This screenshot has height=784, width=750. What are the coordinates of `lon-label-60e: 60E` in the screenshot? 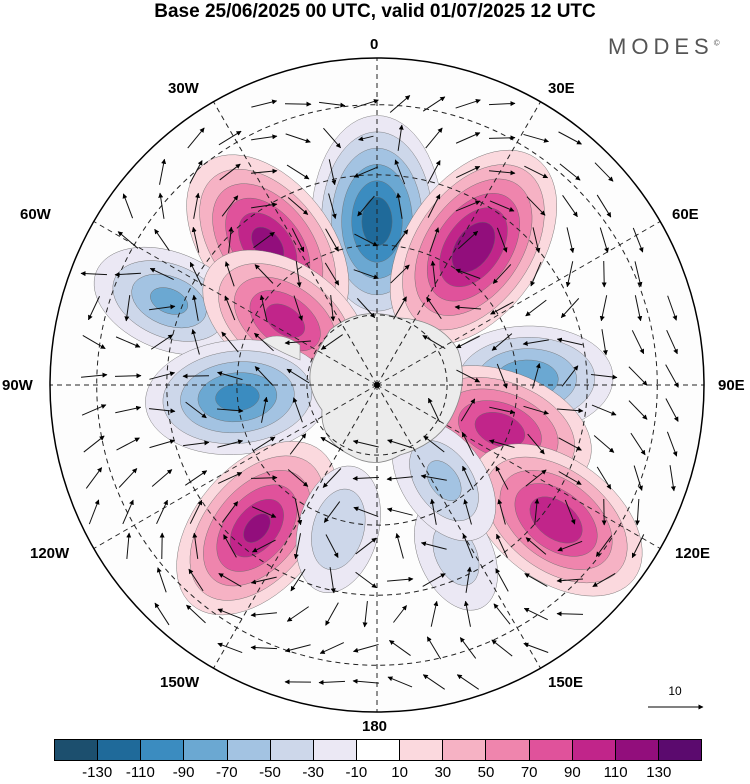 It's located at (685, 214).